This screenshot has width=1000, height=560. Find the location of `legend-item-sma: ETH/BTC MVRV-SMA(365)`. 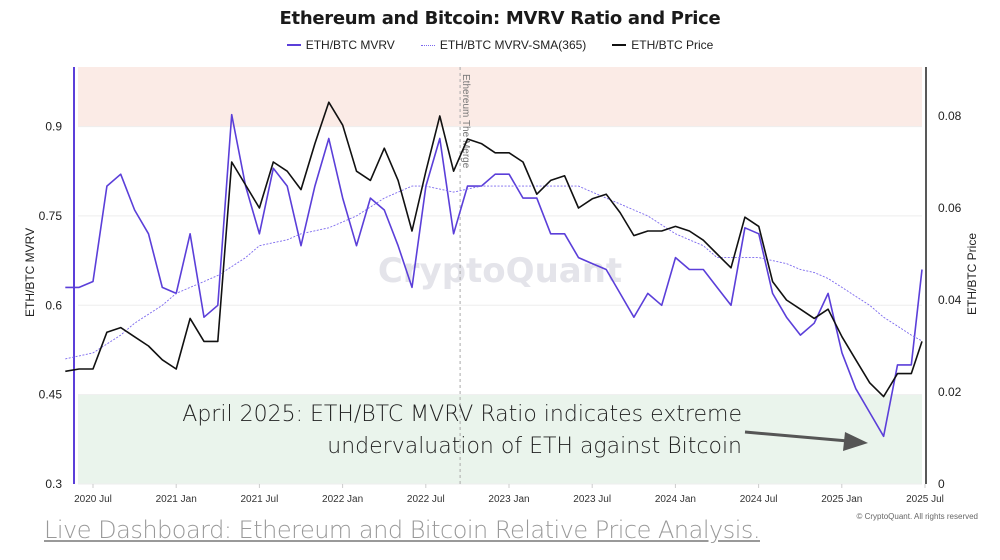

legend-item-sma: ETH/BTC MVRV-SMA(365) is located at coordinates (503, 45).